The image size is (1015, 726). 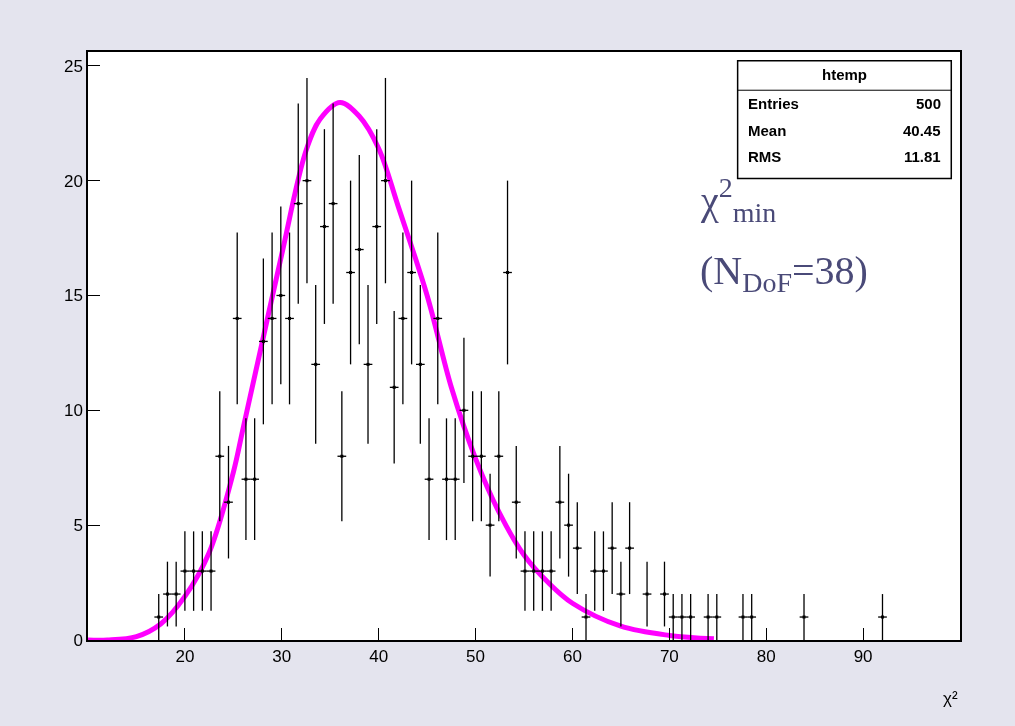 What do you see at coordinates (78, 640) in the screenshot?
I see `y-tick-label: 0` at bounding box center [78, 640].